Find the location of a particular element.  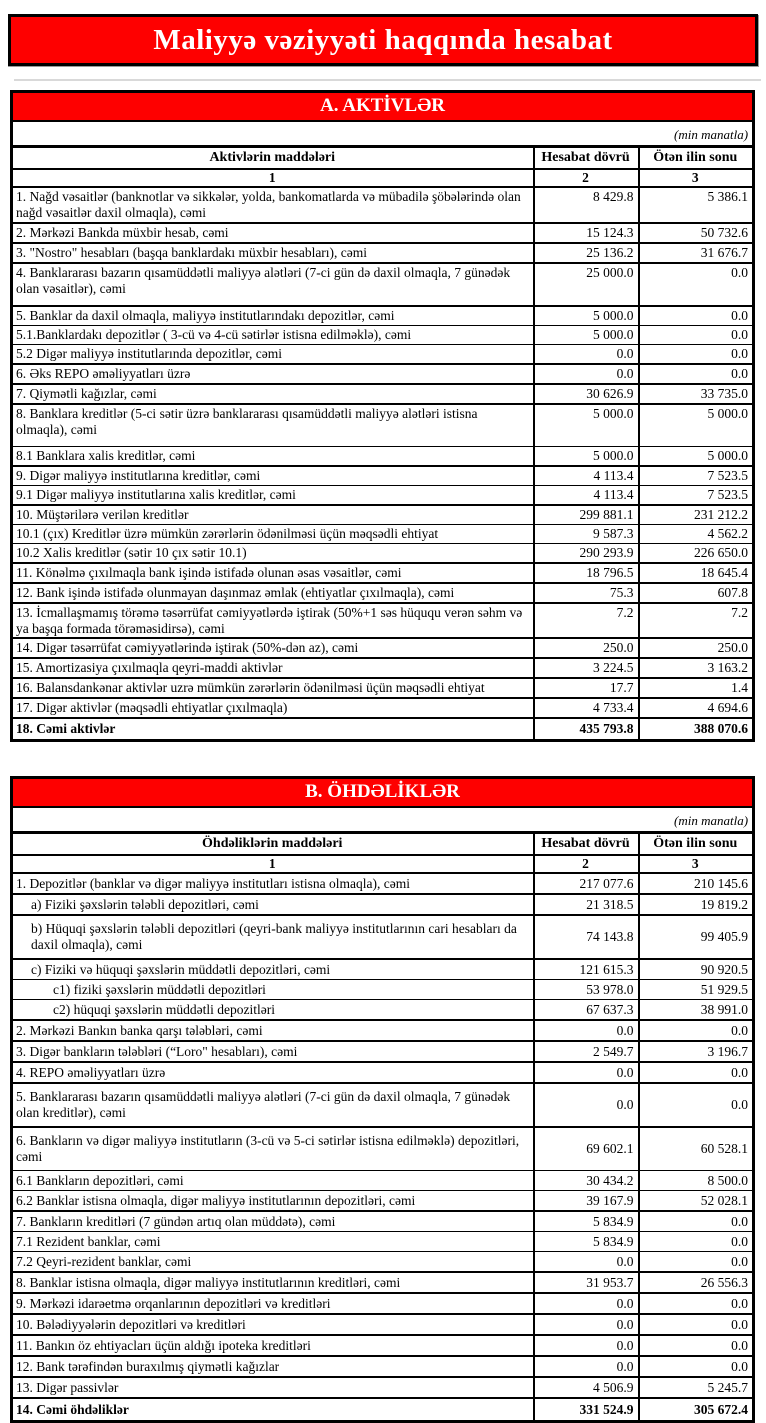

liabilities-unit-row: (min manatla) is located at coordinates (382, 820).